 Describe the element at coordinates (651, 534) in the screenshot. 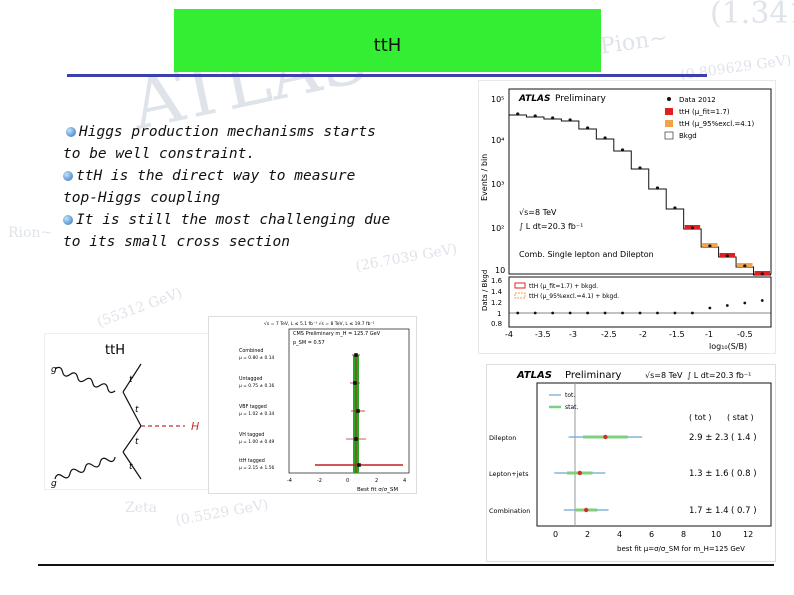

I see `mu-xtick: 6` at that location.